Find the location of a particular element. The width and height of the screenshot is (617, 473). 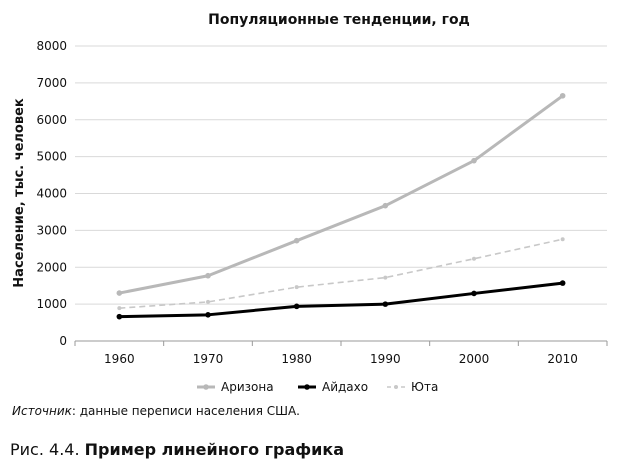

y-tick-label: 6000 is located at coordinates (51, 120).